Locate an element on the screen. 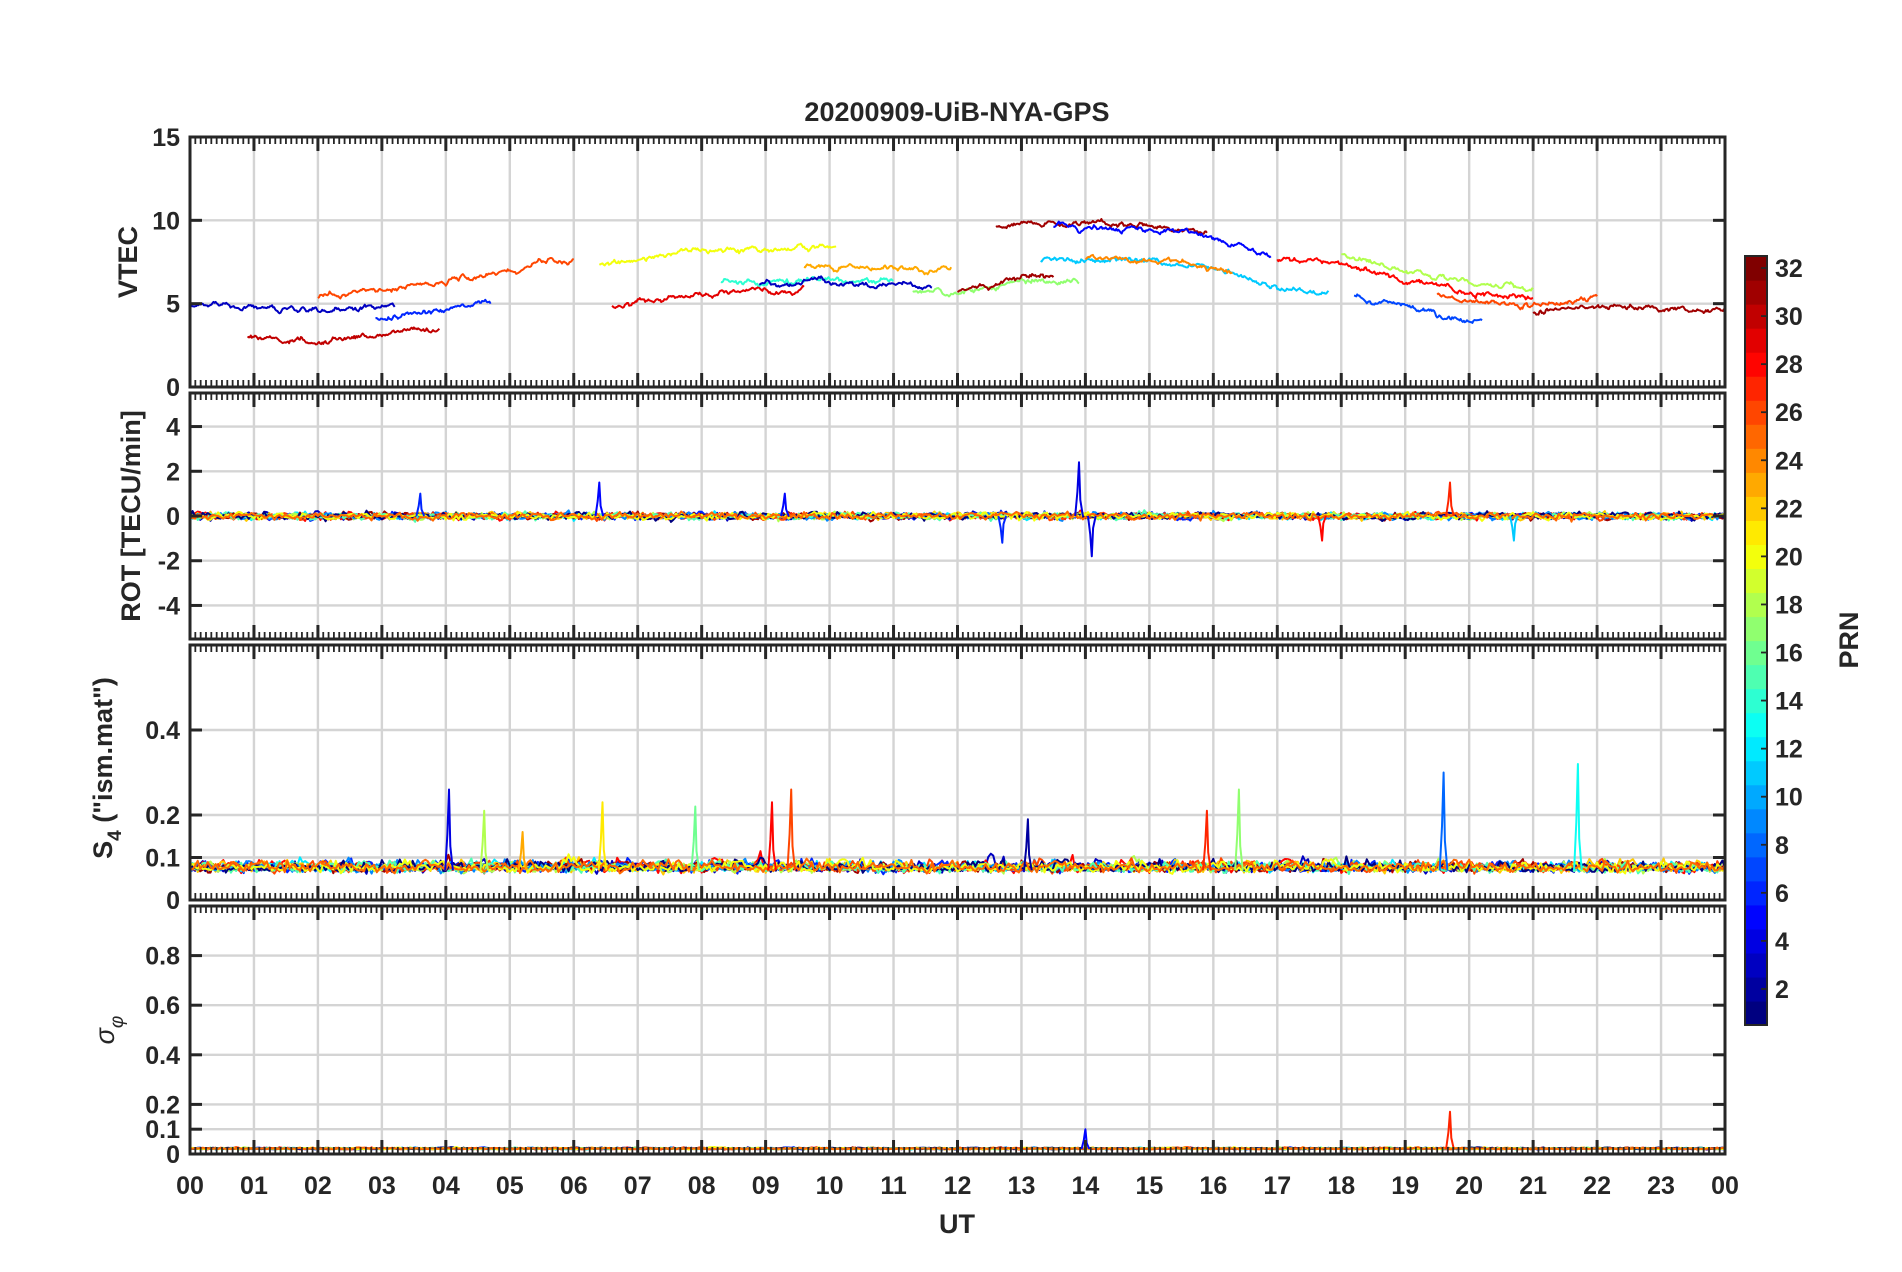 This screenshot has height=1272, width=1902. sigma-phi-y-tick-label: 0.6 is located at coordinates (162, 1006).